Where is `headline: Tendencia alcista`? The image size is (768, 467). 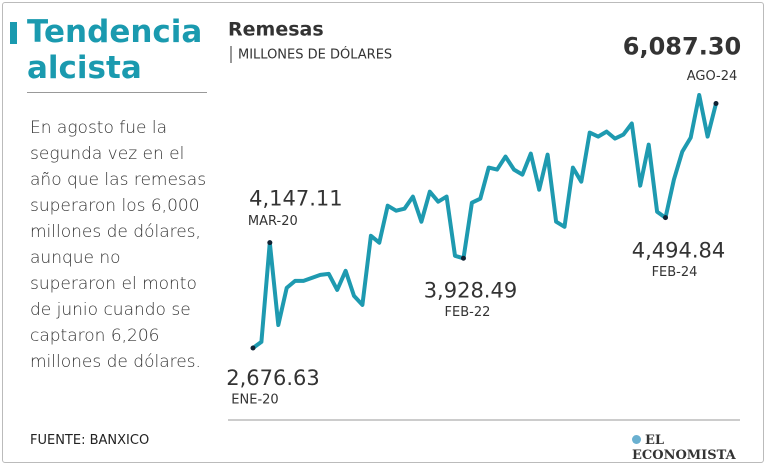
headline: Tendencia alcista is located at coordinates (115, 50).